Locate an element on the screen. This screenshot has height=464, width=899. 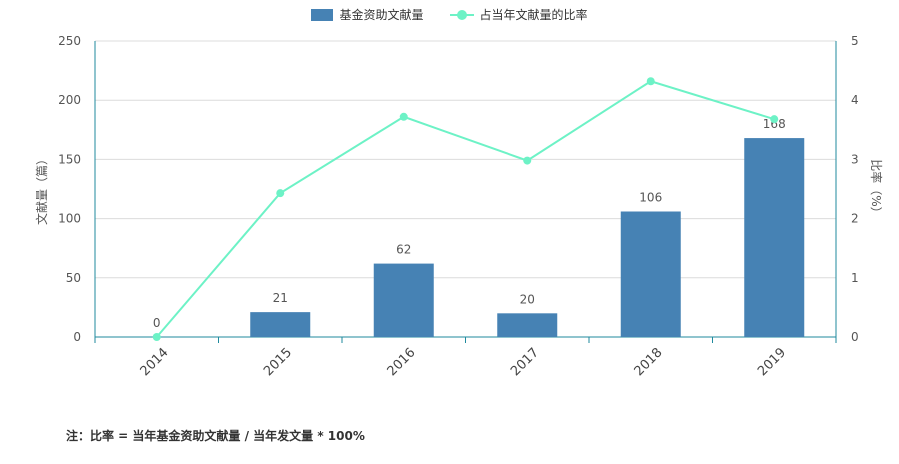
bar-value-label: 20 is located at coordinates (527, 299).